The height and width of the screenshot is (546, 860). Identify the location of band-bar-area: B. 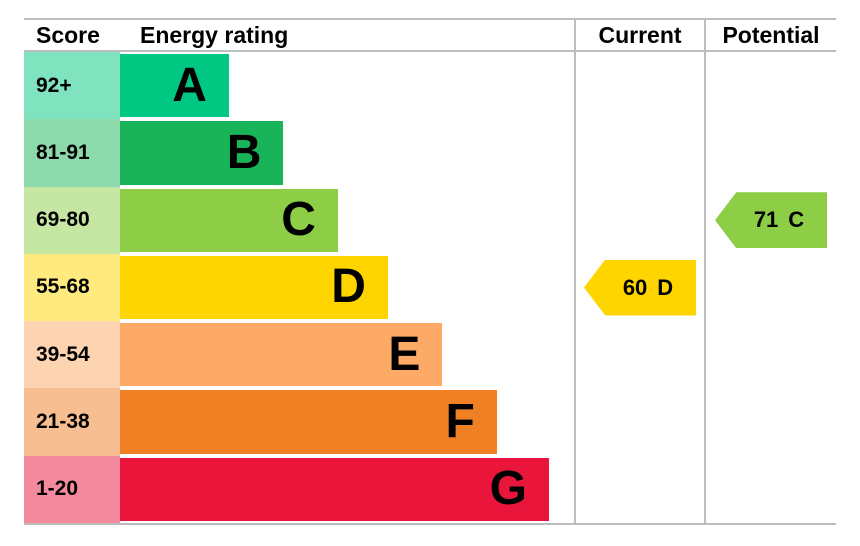
(347, 152).